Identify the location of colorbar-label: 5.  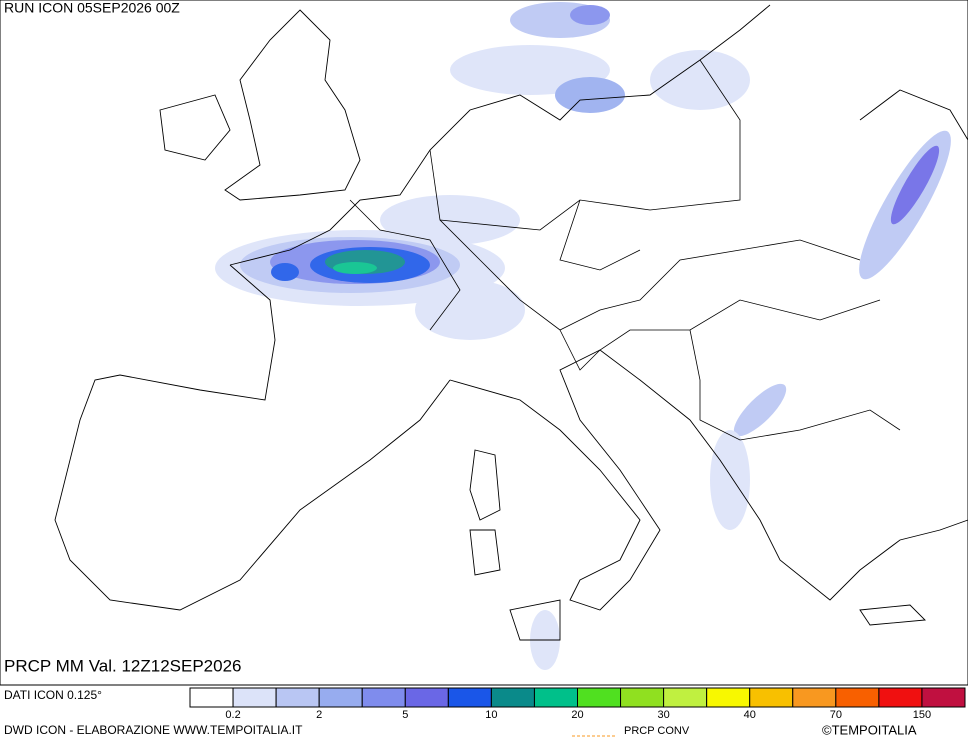
(405, 715).